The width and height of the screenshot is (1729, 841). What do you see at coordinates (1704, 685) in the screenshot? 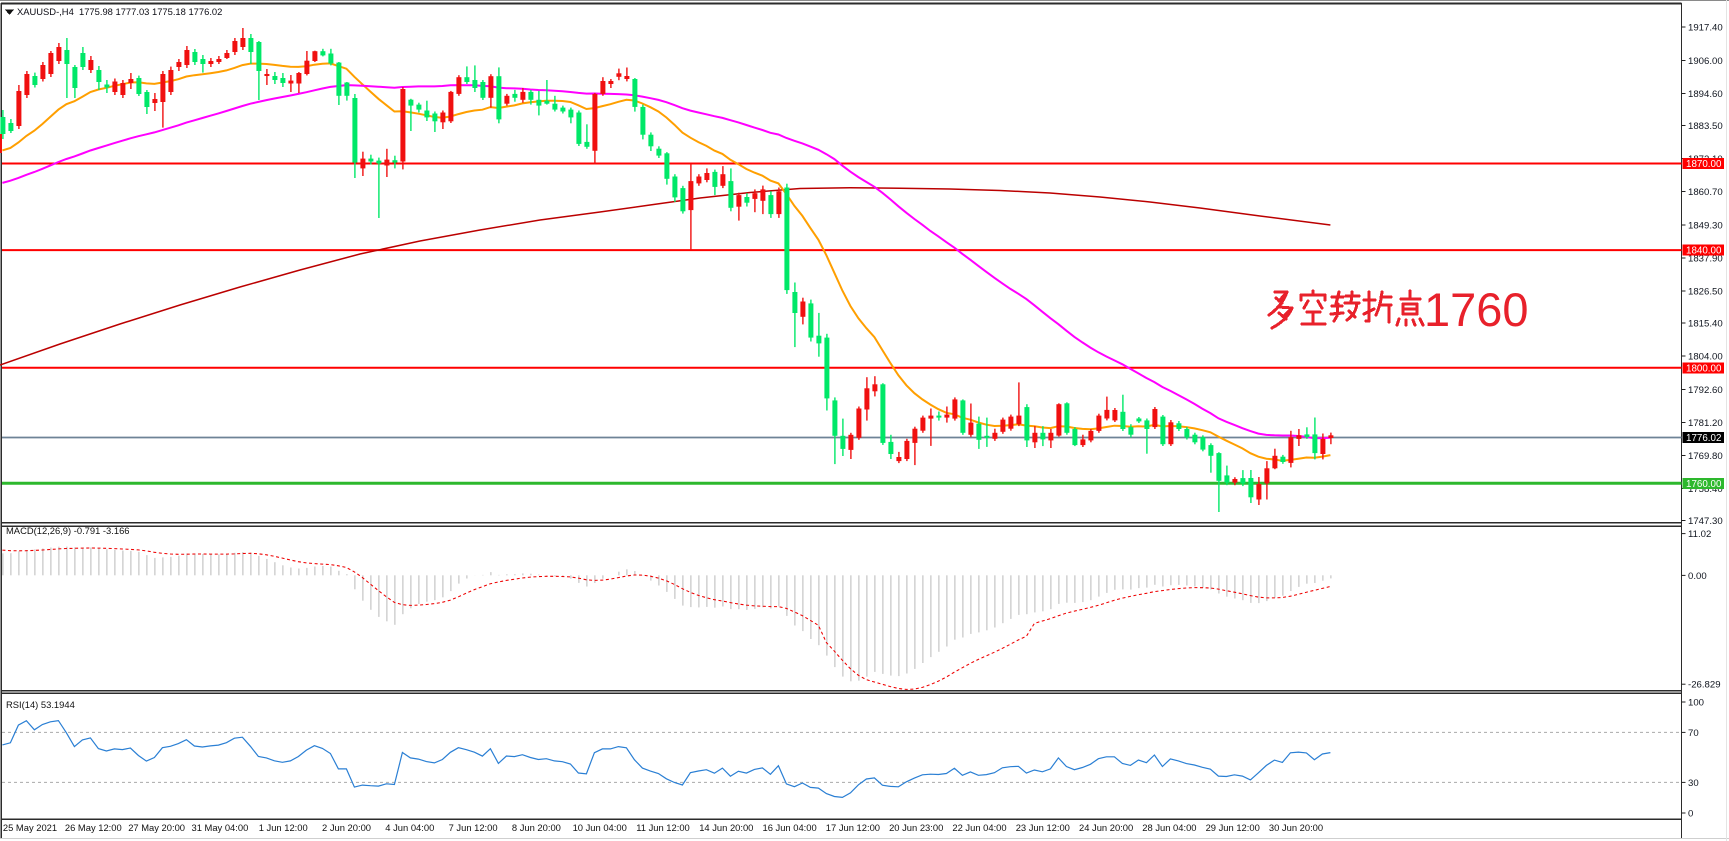
I see `svg-text: -26.829` at bounding box center [1704, 685].